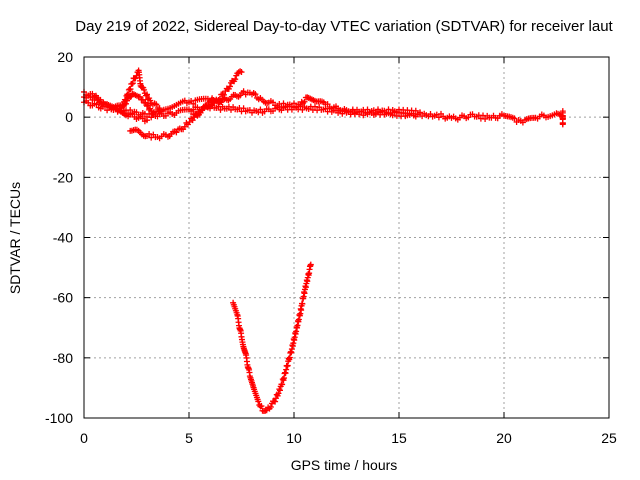 The height and width of the screenshot is (480, 640). What do you see at coordinates (59, 418) in the screenshot?
I see `y-tick-label: -100` at bounding box center [59, 418].